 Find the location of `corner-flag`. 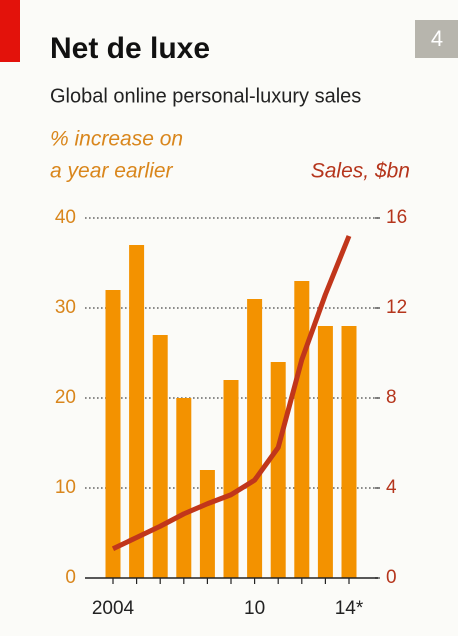

corner-flag is located at coordinates (10, 31).